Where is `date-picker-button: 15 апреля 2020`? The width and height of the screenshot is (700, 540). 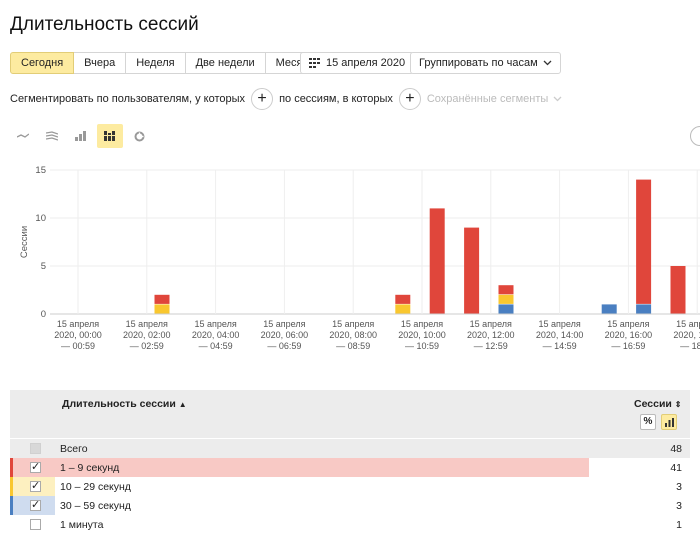
date-picker-button: 15 апреля 2020 is located at coordinates (357, 63).